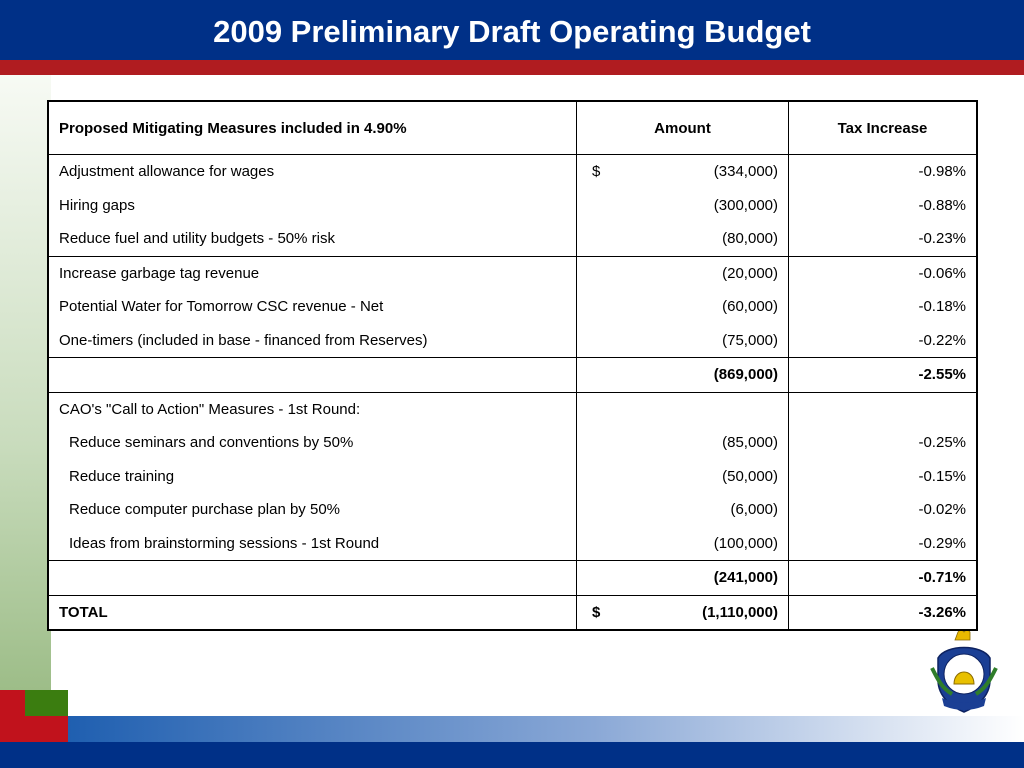  Describe the element at coordinates (745, 205) in the screenshot. I see `amount: (300,000)` at that location.